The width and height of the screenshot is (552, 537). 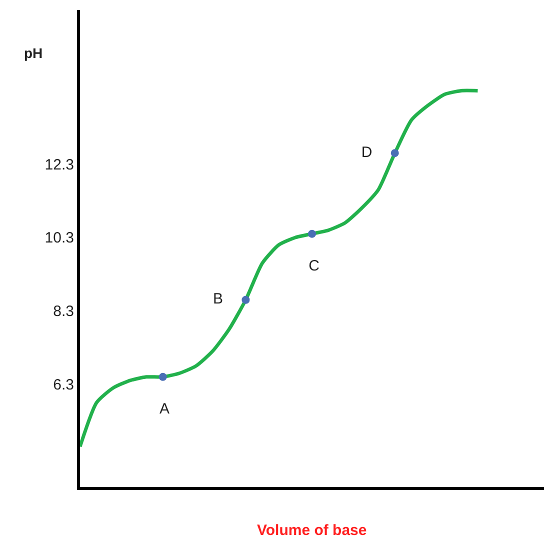 What do you see at coordinates (63, 385) in the screenshot?
I see `y-tick-label: 6.3` at bounding box center [63, 385].